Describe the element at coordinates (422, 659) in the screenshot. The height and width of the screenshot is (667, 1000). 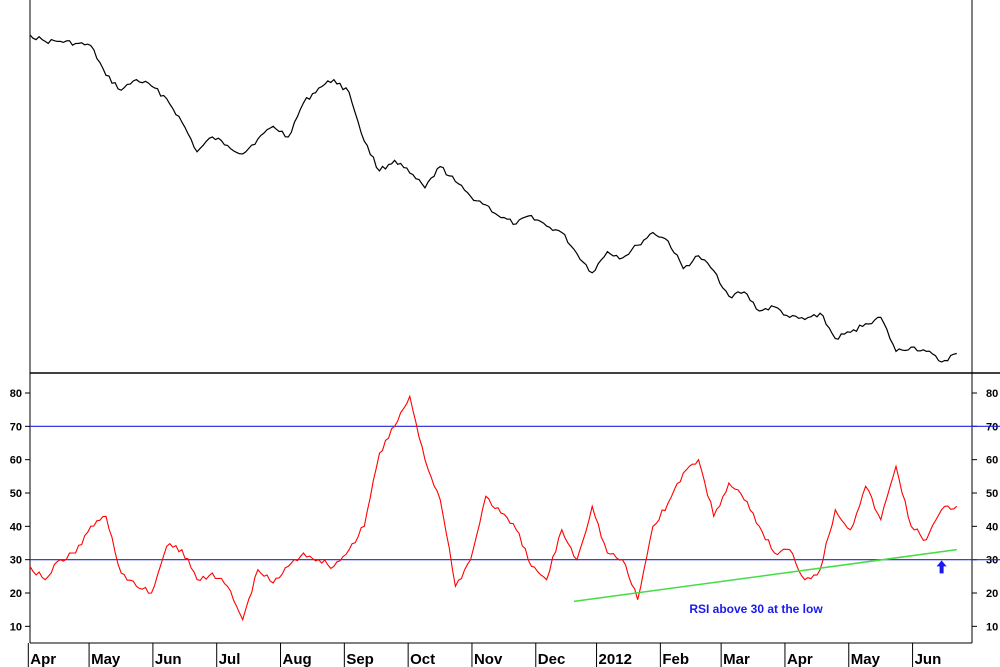
I see `x-tick-label: Oct` at that location.